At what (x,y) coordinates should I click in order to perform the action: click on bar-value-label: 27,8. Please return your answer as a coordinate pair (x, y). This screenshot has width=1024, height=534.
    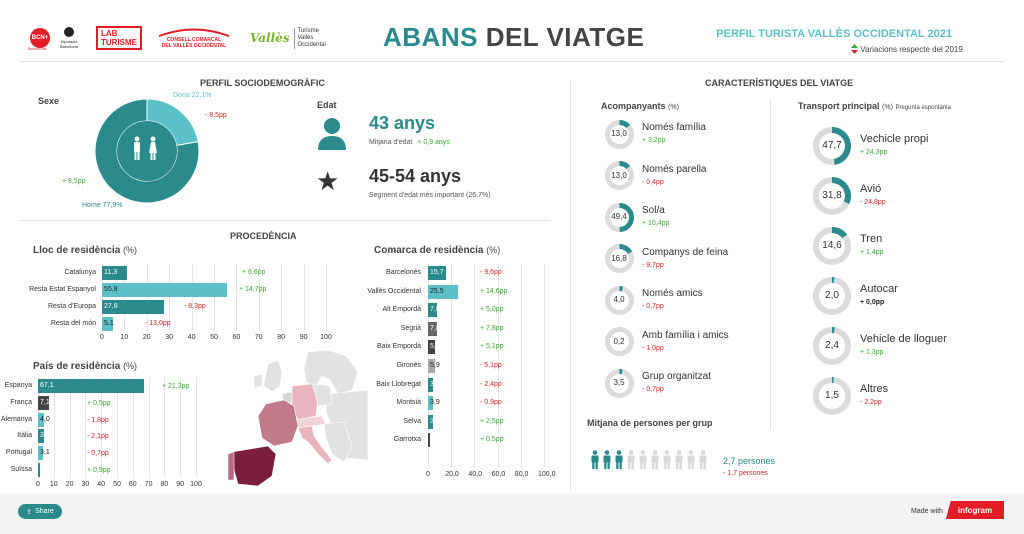
    Looking at the image, I should click on (111, 306).